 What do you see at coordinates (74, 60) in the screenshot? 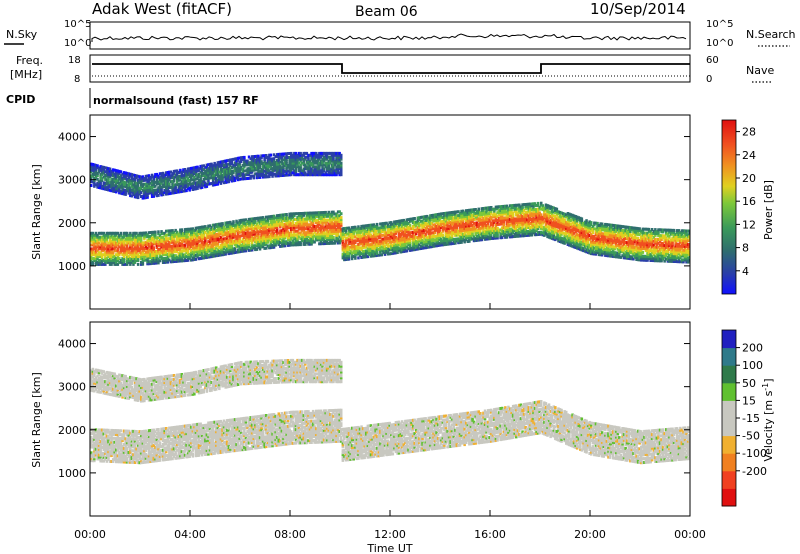
I see `freq-tick-high: 18` at bounding box center [74, 60].